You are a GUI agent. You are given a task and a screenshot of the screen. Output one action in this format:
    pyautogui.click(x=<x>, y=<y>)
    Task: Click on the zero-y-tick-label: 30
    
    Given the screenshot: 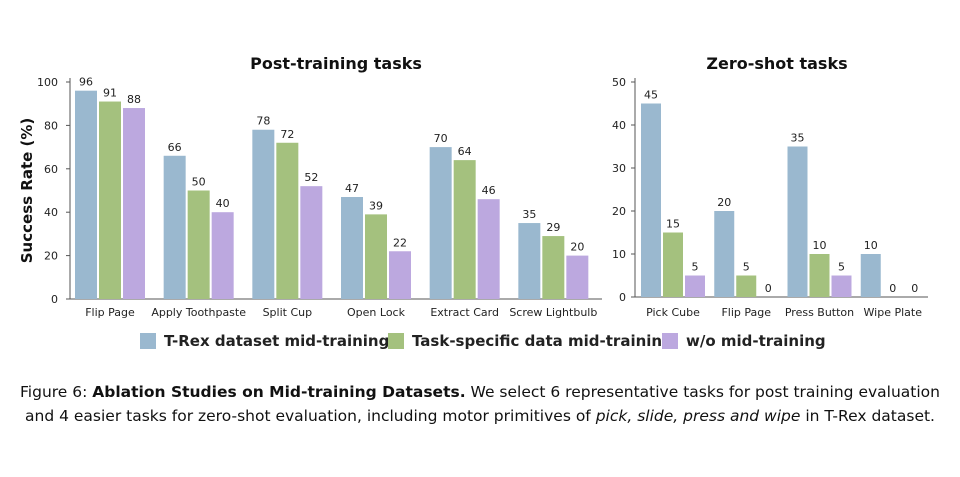 What is the action you would take?
    pyautogui.click(x=619, y=168)
    